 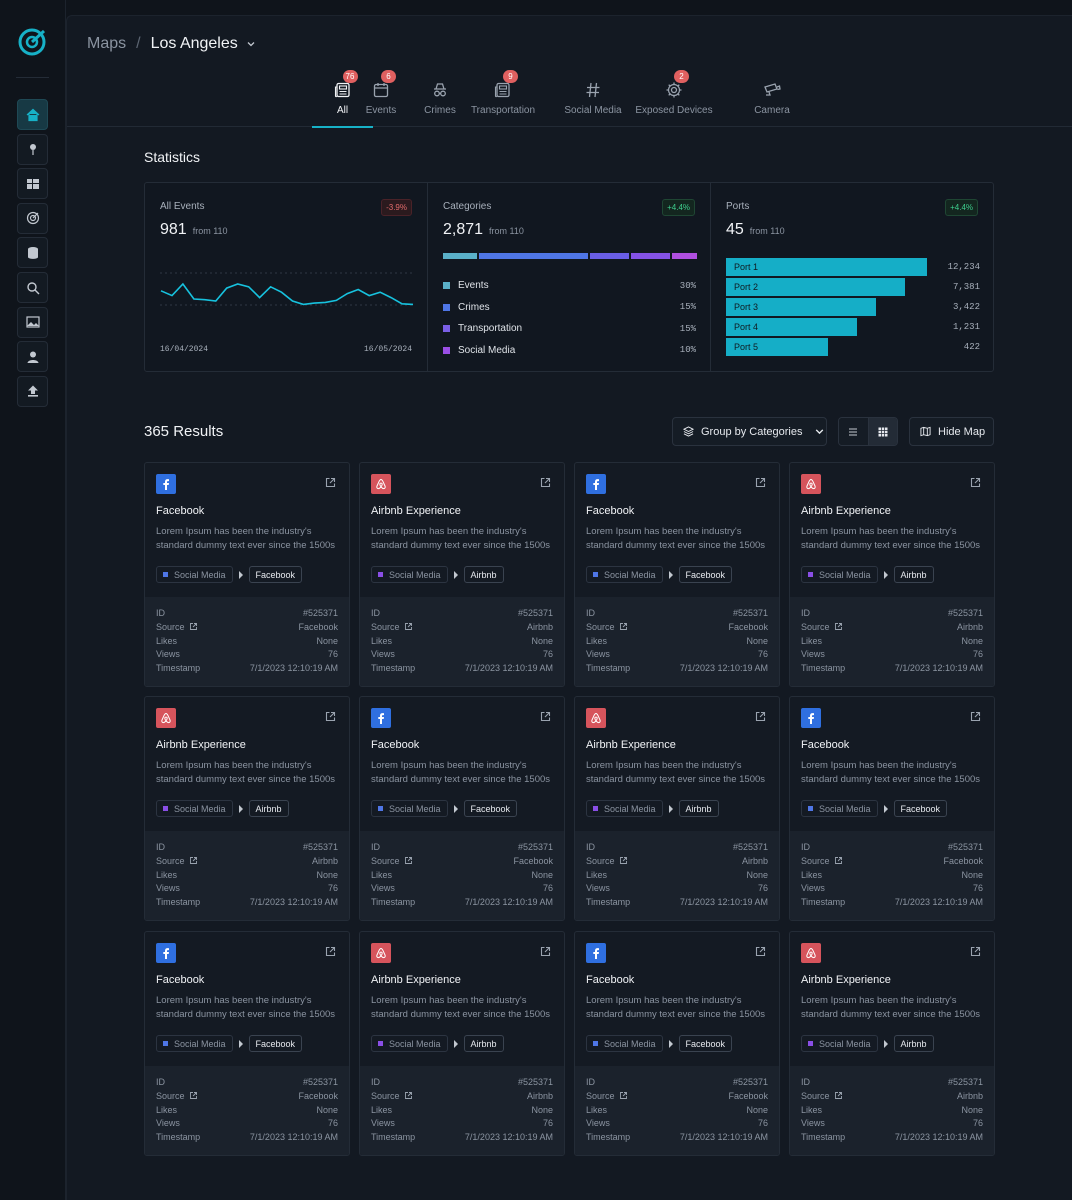 I want to click on card-tags: Social Media Airbnb, so click(x=652, y=808).